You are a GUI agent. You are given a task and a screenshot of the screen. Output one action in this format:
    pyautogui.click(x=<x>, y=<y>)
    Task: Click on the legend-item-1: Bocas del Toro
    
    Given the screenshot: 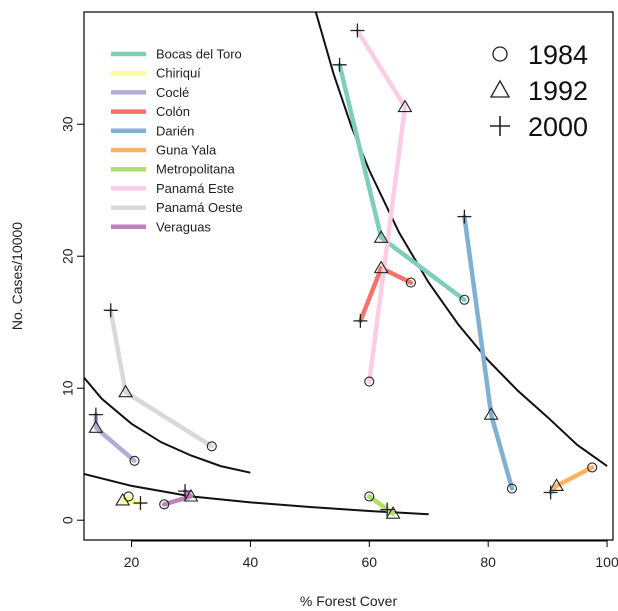 What is the action you would take?
    pyautogui.click(x=176, y=54)
    